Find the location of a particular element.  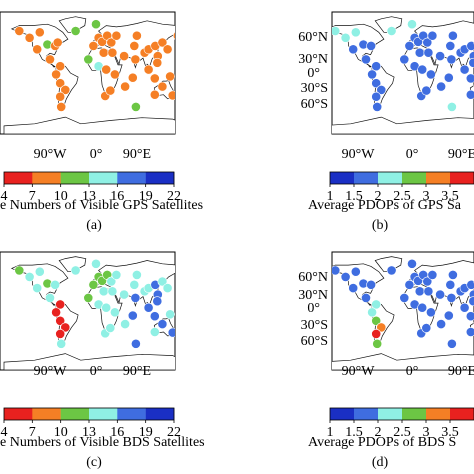

x-tick-d-2: 90°E is located at coordinates (461, 371).